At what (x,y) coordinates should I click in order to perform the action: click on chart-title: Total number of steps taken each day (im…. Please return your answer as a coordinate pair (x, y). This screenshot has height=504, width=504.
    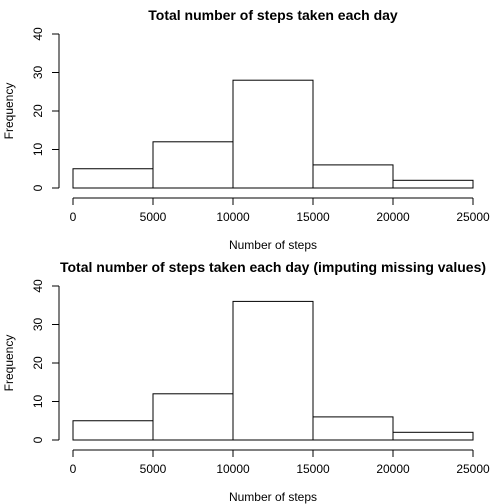
    Looking at the image, I should click on (273, 267).